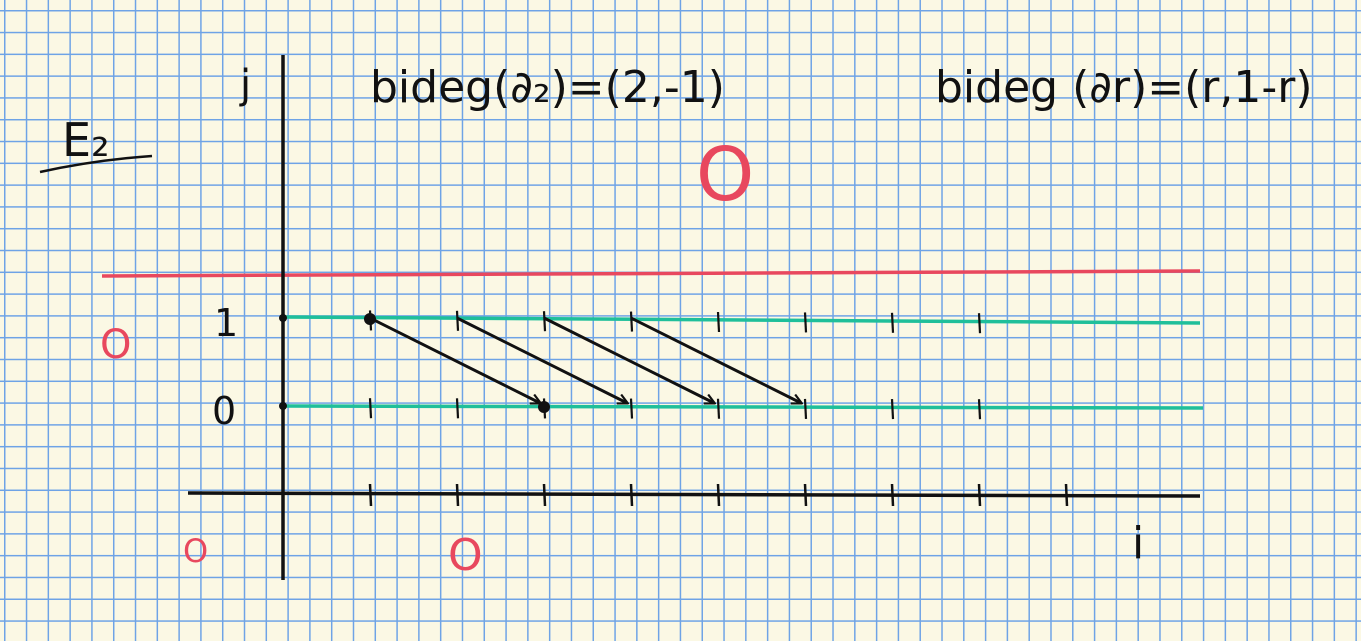  Describe the element at coordinates (1123, 87) in the screenshot. I see `bideg-dr-formula: bideg (∂r)=(r,1-r)` at that location.